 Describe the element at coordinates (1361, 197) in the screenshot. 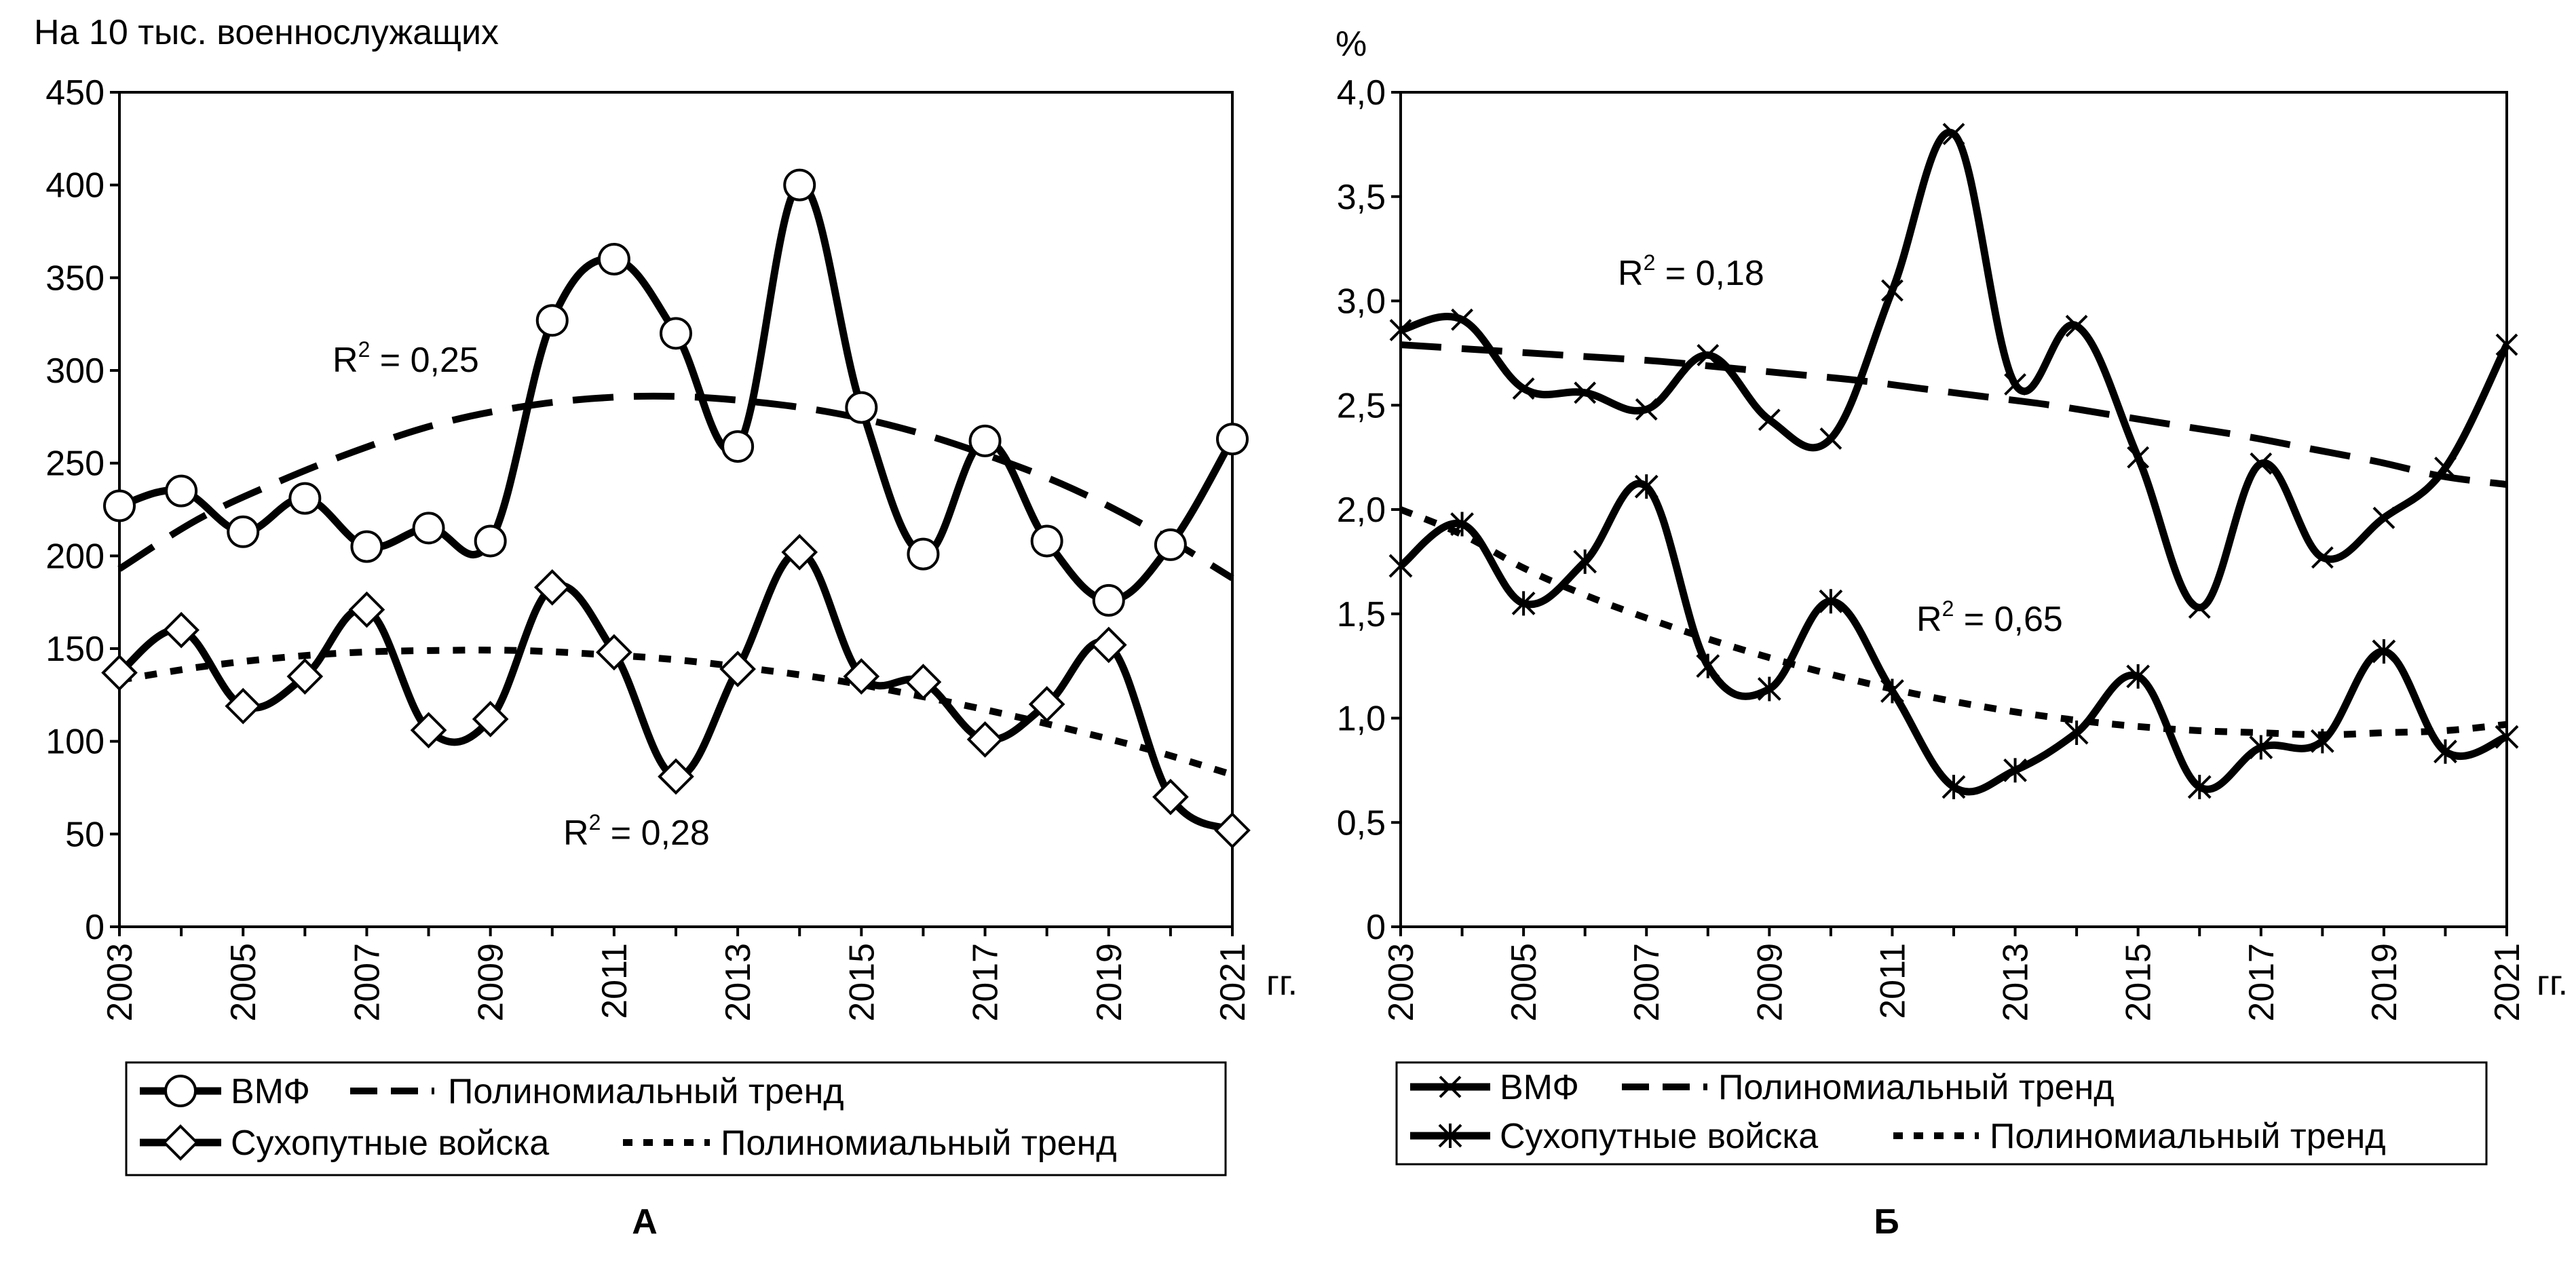

I see `y-tick-label: 3,5` at that location.